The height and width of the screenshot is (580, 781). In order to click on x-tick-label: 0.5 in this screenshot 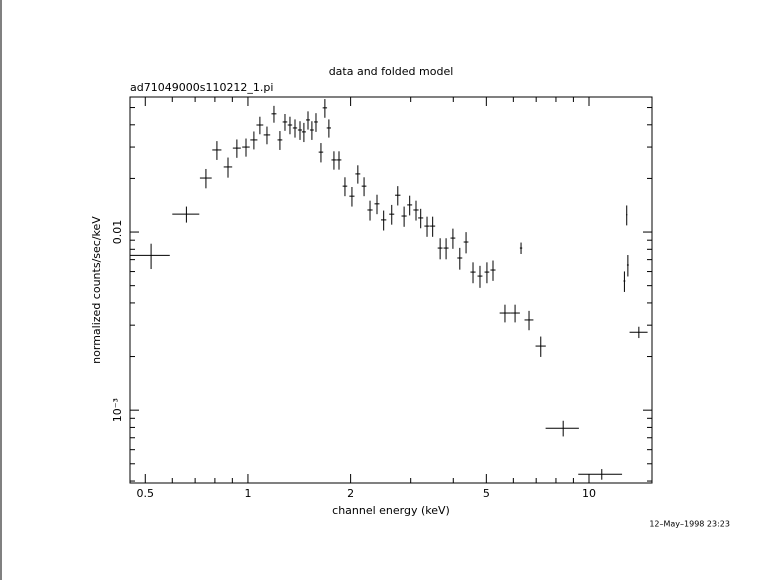, I will do `click(146, 493)`.